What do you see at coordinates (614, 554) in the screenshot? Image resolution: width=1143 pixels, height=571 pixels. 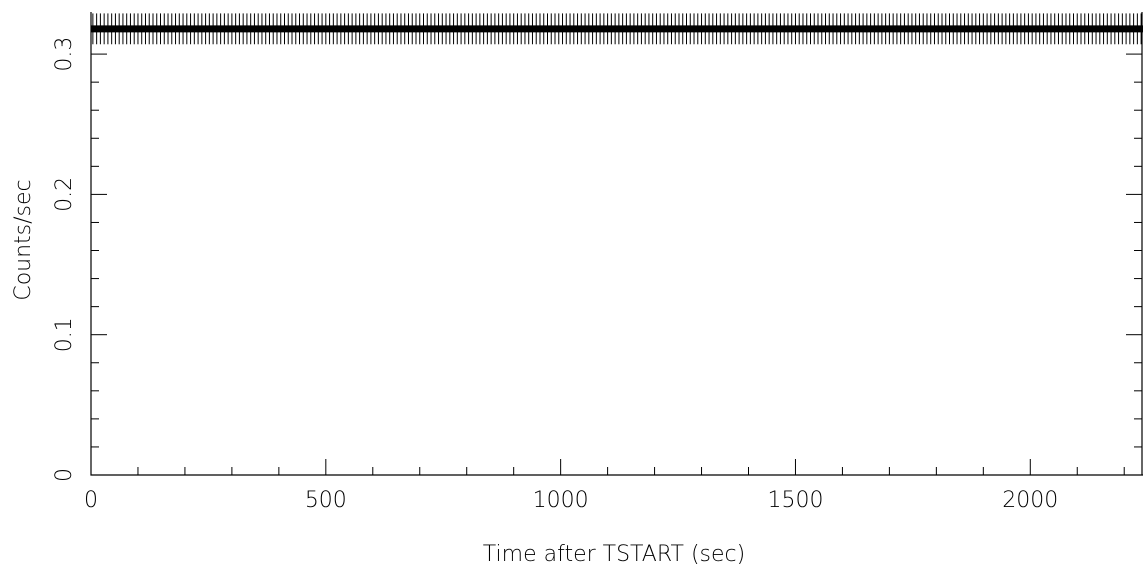 I see `x-axis-label: Time after TSTART (sec)` at bounding box center [614, 554].